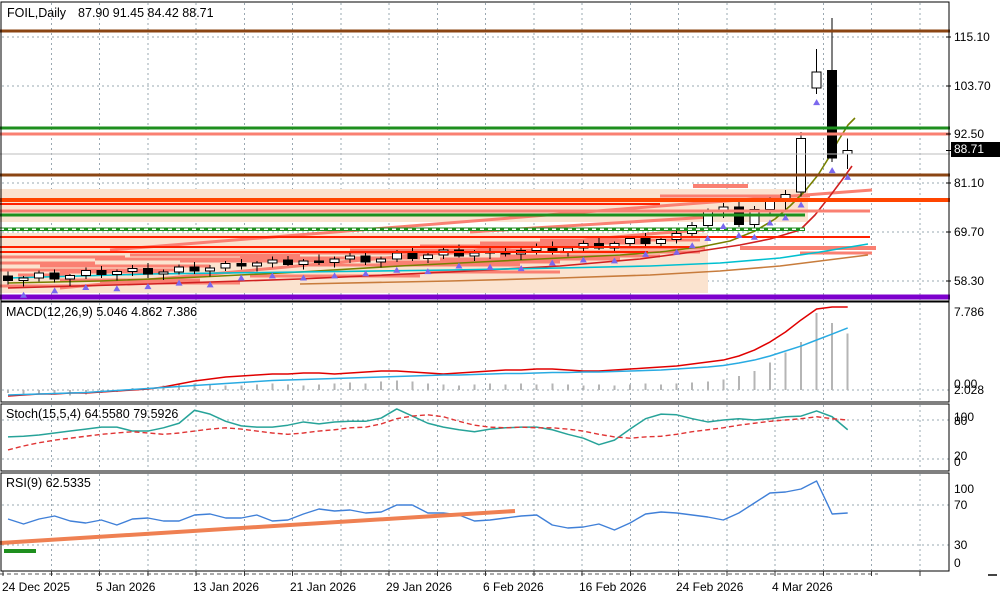 This screenshot has width=1000, height=600. What do you see at coordinates (961, 545) in the screenshot?
I see `rsi-axis-label: 30` at bounding box center [961, 545].